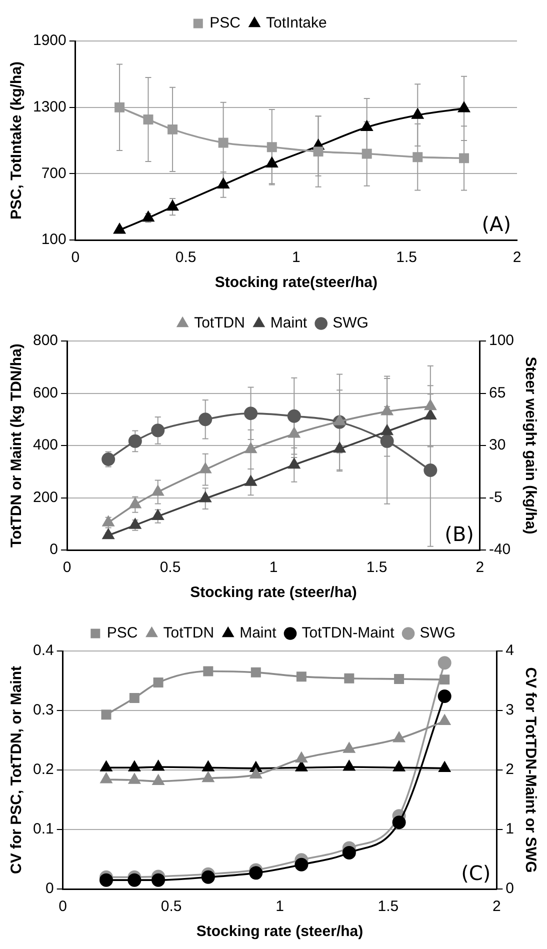 The height and width of the screenshot is (949, 547). What do you see at coordinates (50, 889) in the screenshot?
I see `y-tick-label: 0` at bounding box center [50, 889].